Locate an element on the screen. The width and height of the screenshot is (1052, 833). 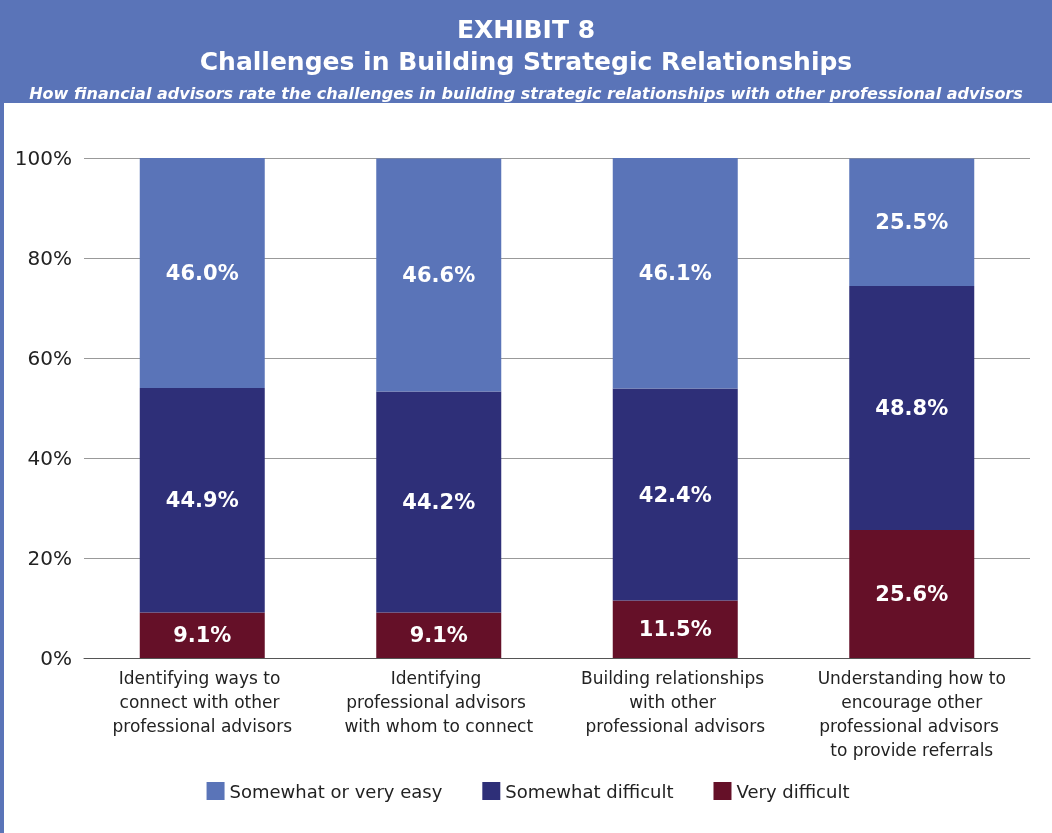
data-label: 42.4% is located at coordinates (675, 494).